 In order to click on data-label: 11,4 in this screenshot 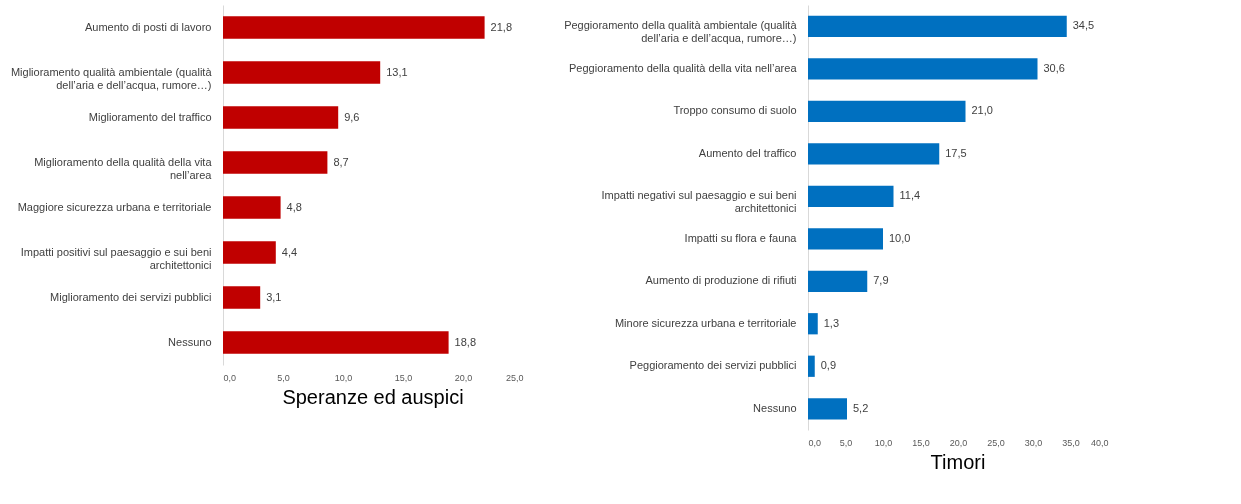, I will do `click(910, 195)`.